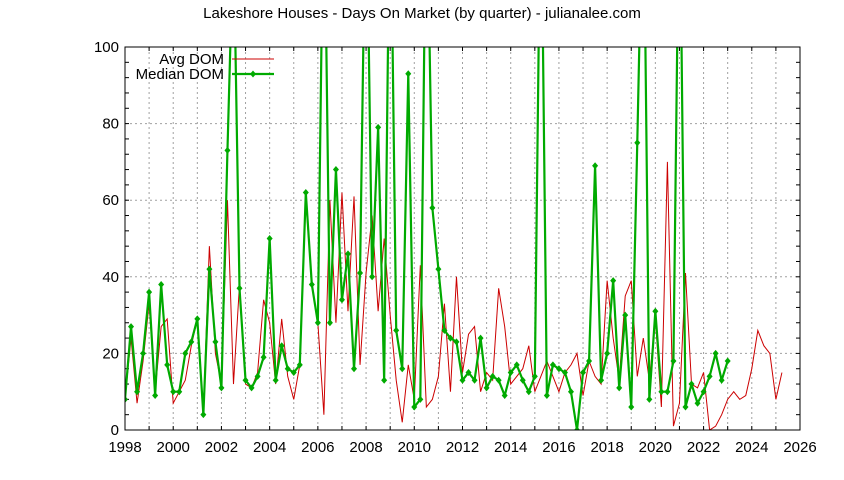 The height and width of the screenshot is (480, 844). Describe the element at coordinates (606, 447) in the screenshot. I see `x-tick-label: 2018` at that location.